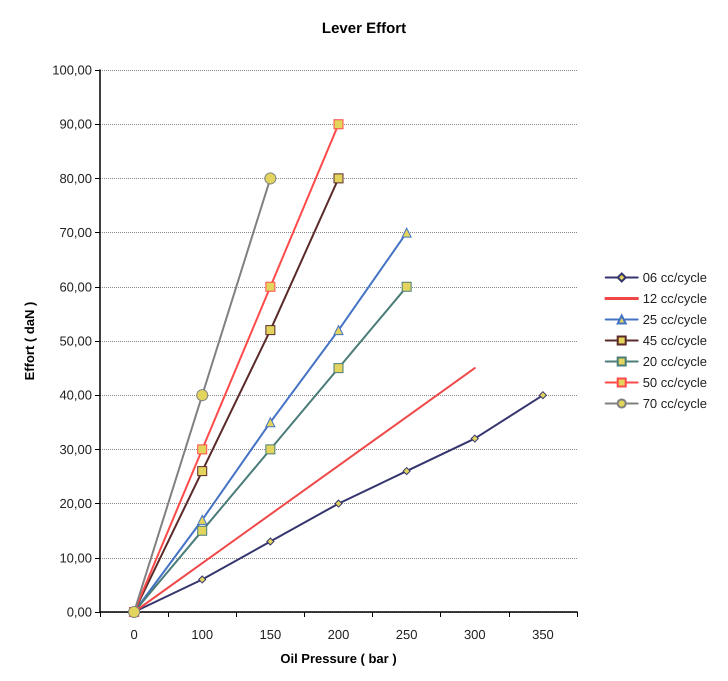  Describe the element at coordinates (339, 634) in the screenshot. I see `x-tick-label: 200` at that location.